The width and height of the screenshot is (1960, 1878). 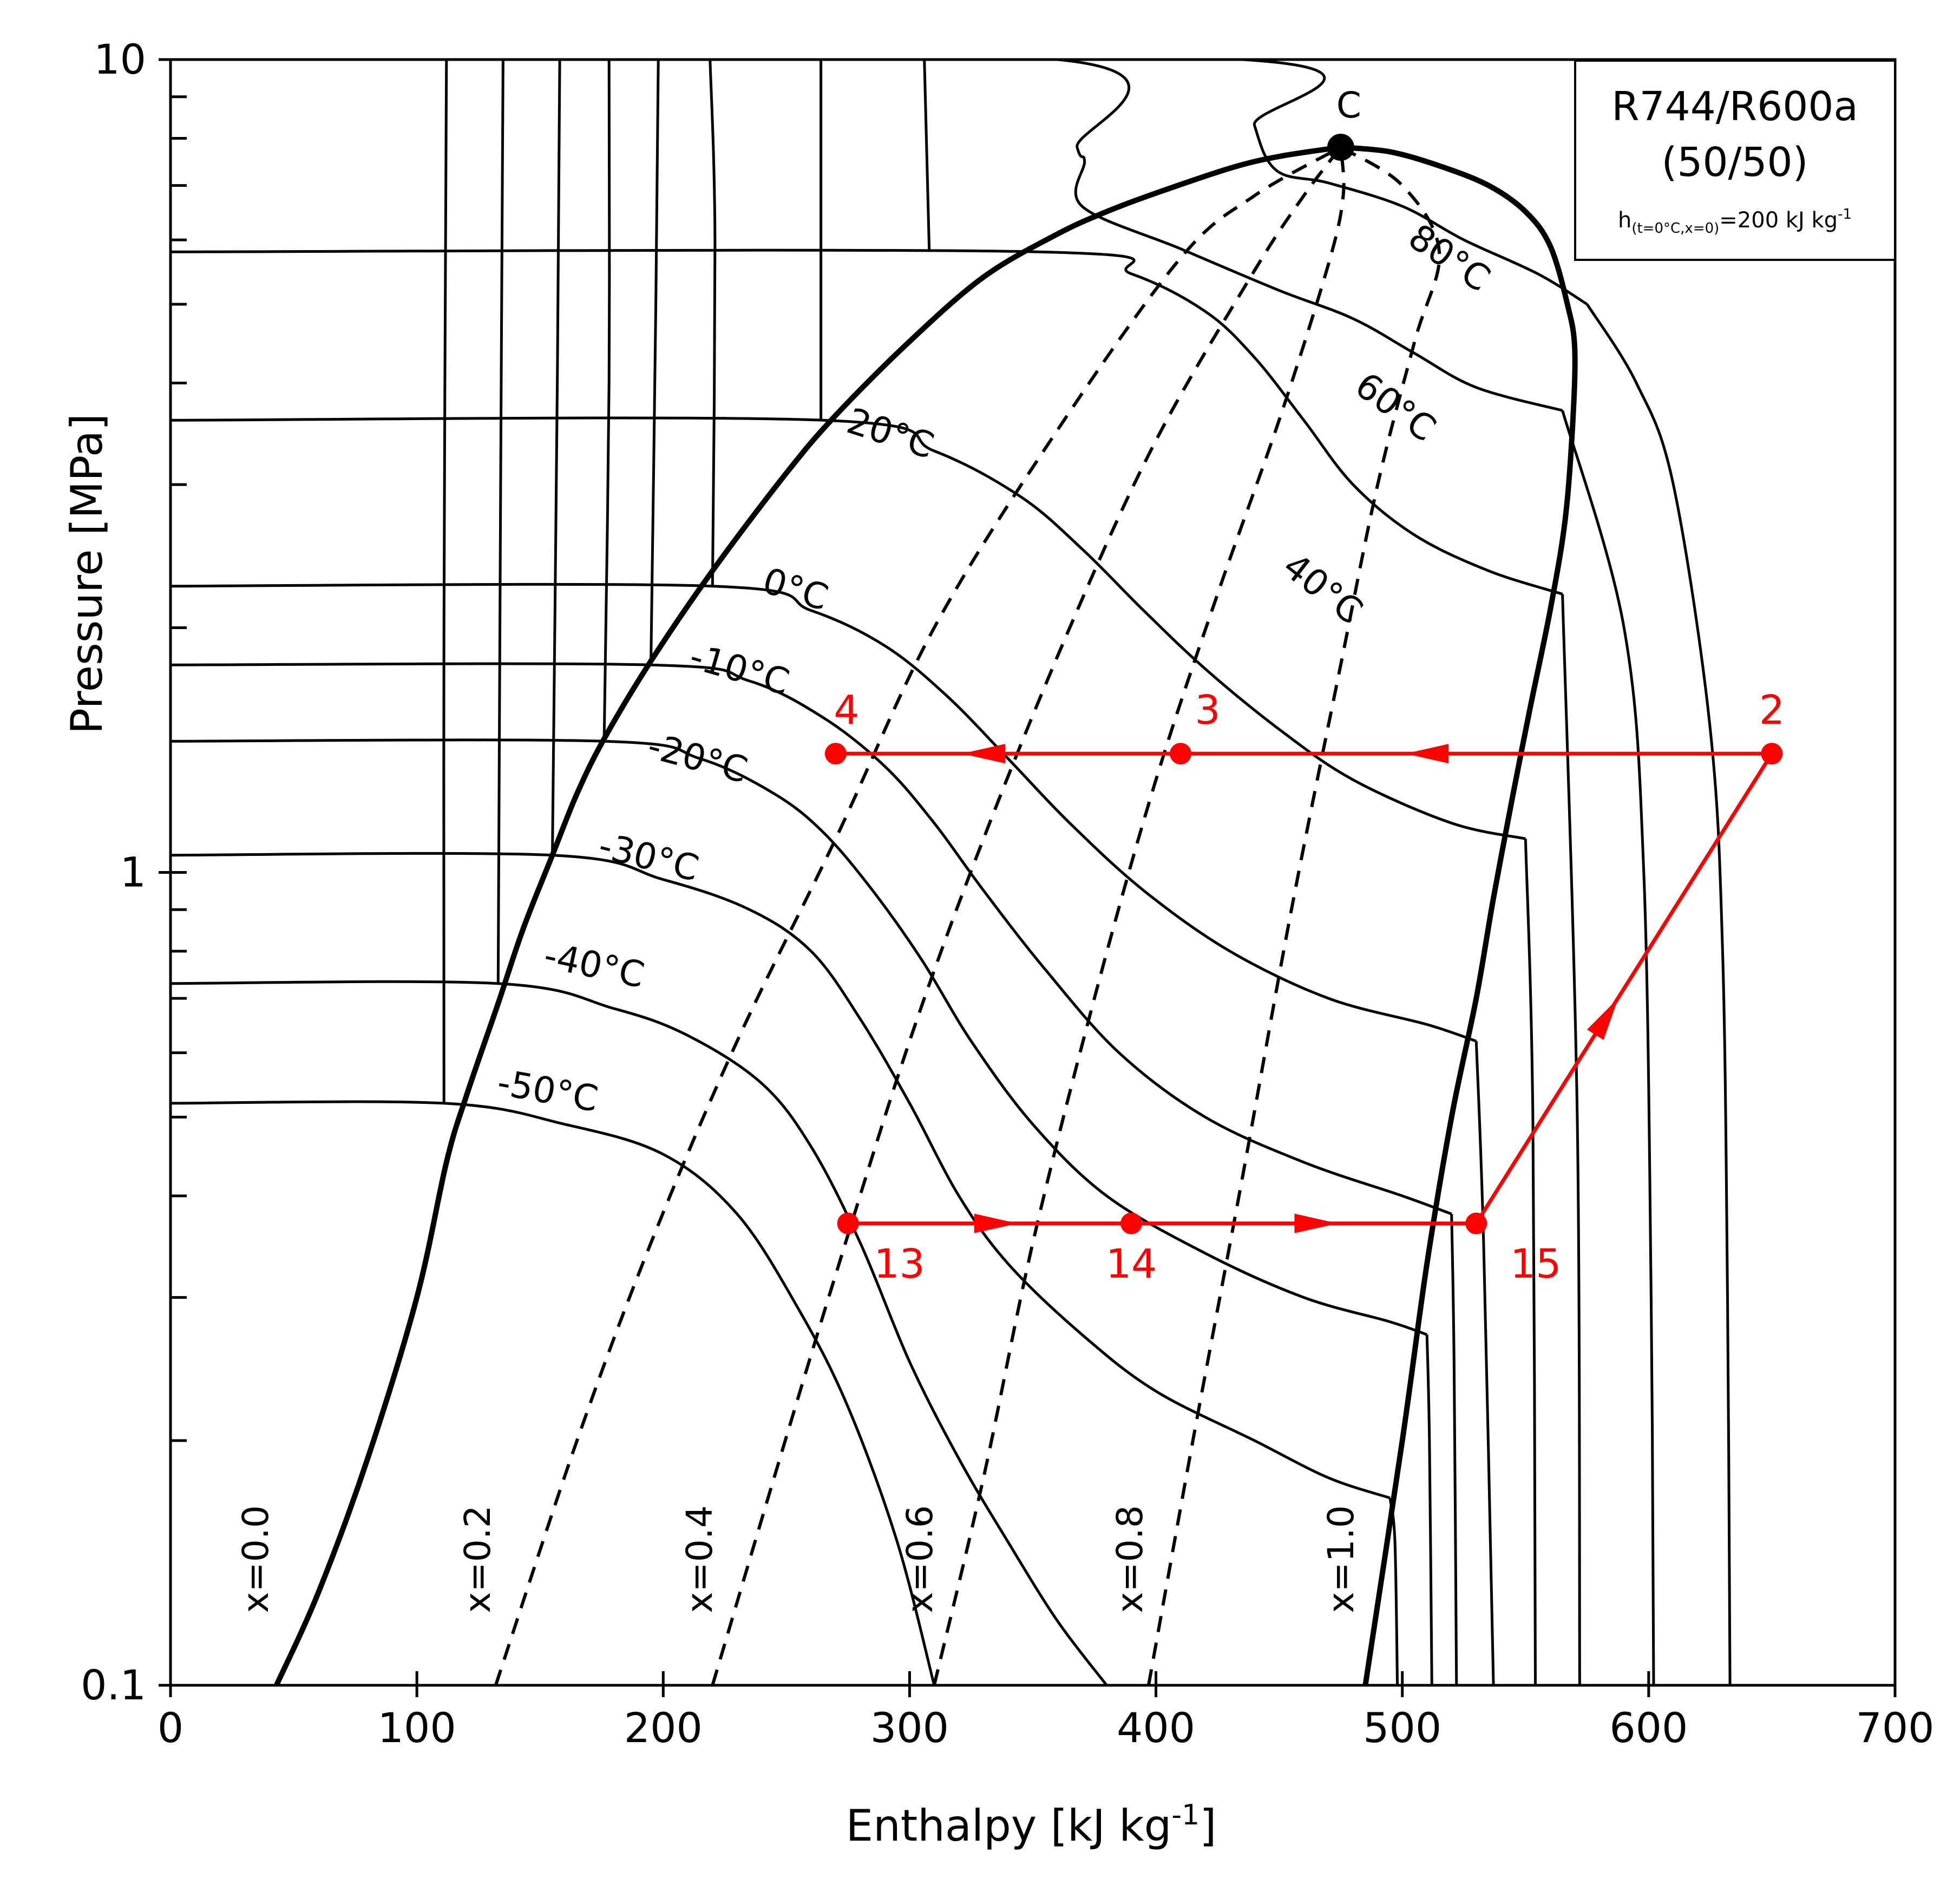 I want to click on x-tick-label-200: 200, so click(x=663, y=1728).